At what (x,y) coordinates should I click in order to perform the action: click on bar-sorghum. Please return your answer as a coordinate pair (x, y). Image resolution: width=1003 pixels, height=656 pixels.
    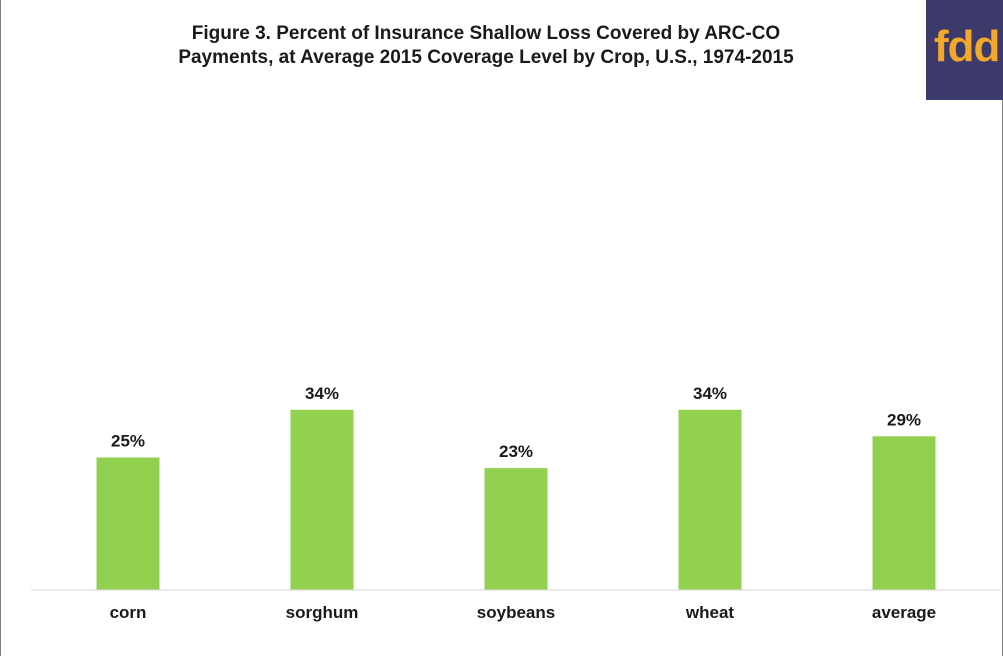
    Looking at the image, I should click on (322, 499).